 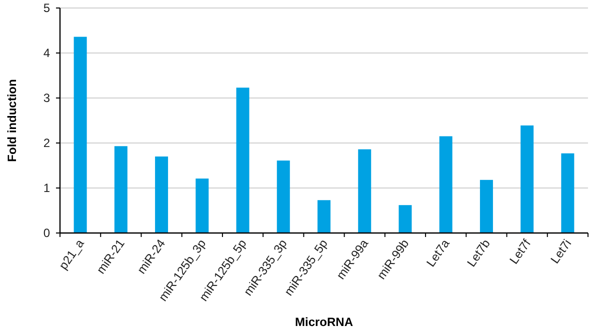 What do you see at coordinates (46, 98) in the screenshot?
I see `y-tick-label: 3` at bounding box center [46, 98].